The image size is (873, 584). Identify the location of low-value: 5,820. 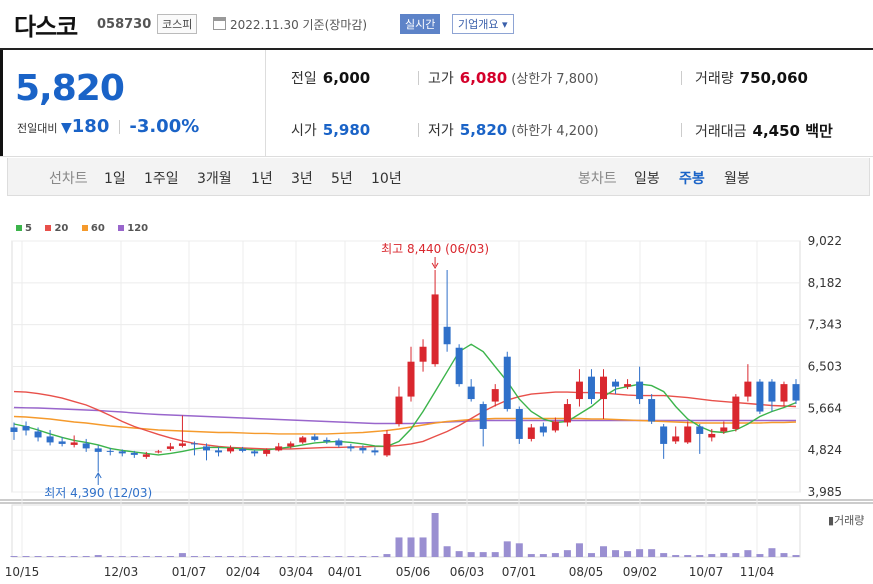
(483, 130).